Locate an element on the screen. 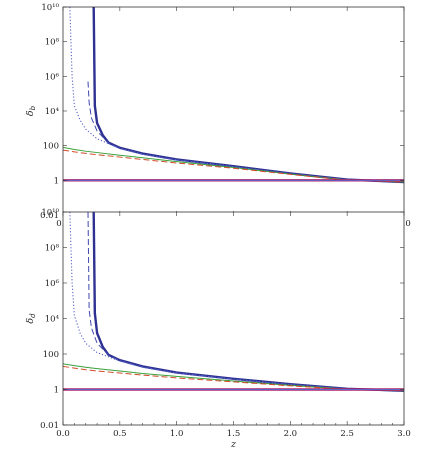  x-tick-label: 2.0 is located at coordinates (291, 434).